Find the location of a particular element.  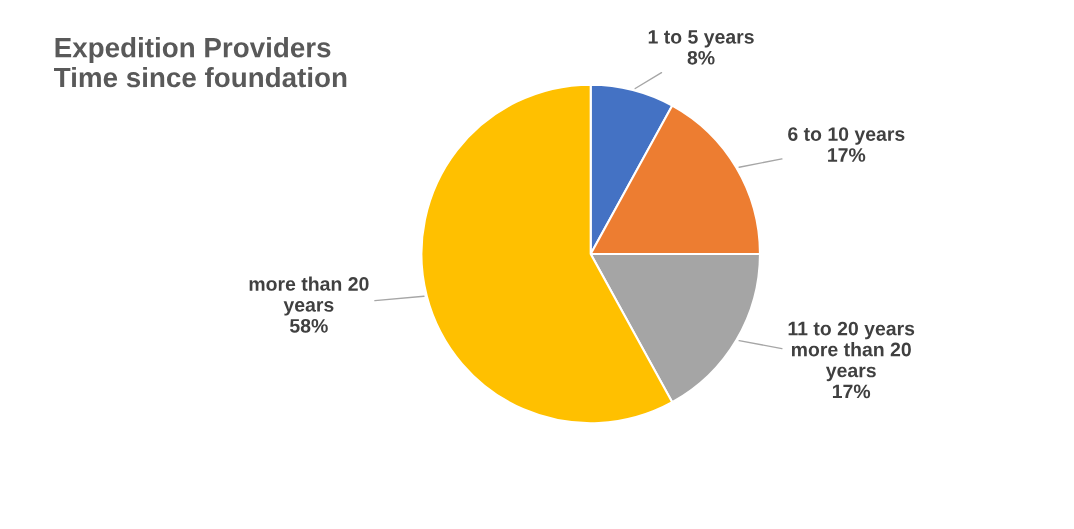

data-label: 8% is located at coordinates (701, 57).